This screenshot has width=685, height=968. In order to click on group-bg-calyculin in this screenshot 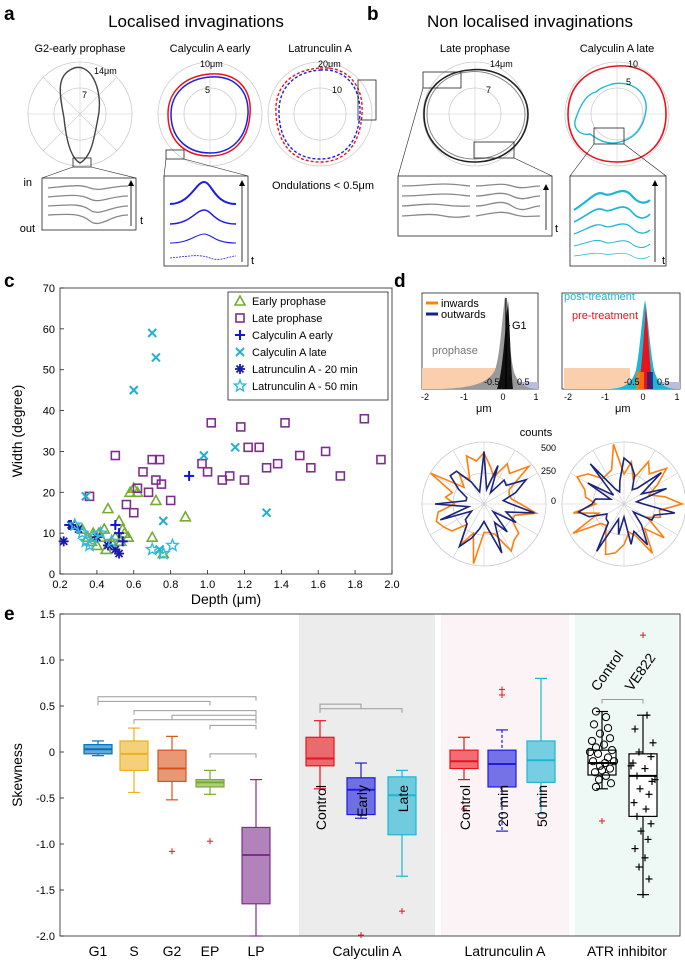, I will do `click(367, 775)`.